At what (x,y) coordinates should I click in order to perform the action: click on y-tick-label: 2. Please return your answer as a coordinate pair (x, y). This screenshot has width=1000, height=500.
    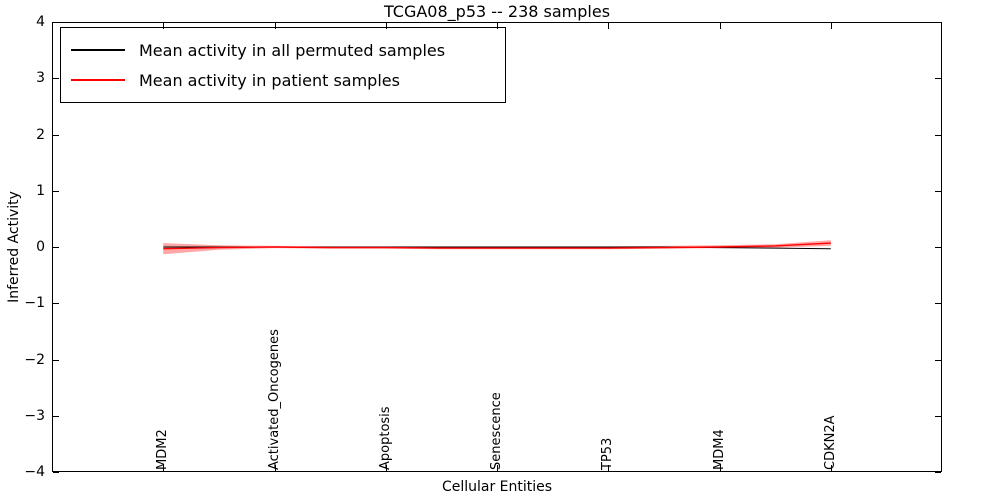
    Looking at the image, I should click on (40, 134).